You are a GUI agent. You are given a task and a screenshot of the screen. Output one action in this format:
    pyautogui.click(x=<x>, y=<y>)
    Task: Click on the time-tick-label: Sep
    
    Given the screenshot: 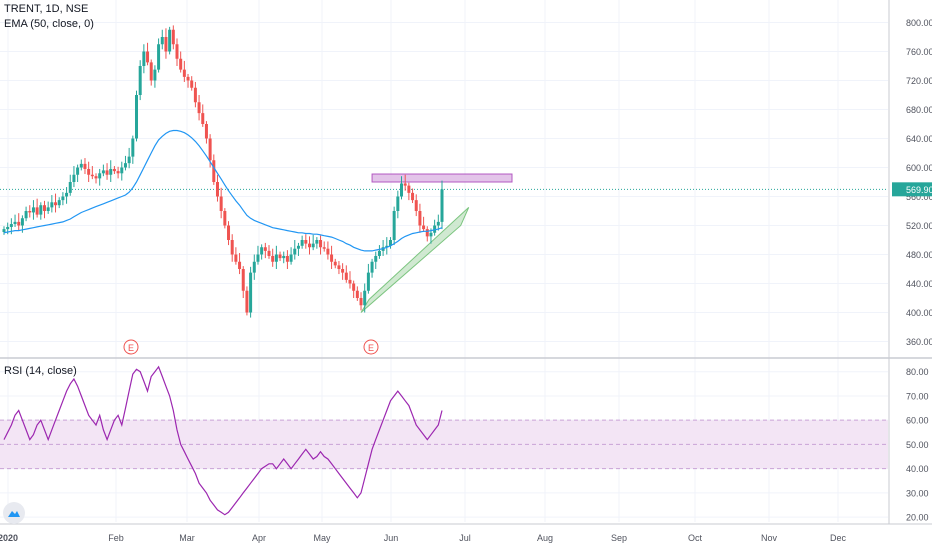 What is the action you would take?
    pyautogui.click(x=619, y=538)
    